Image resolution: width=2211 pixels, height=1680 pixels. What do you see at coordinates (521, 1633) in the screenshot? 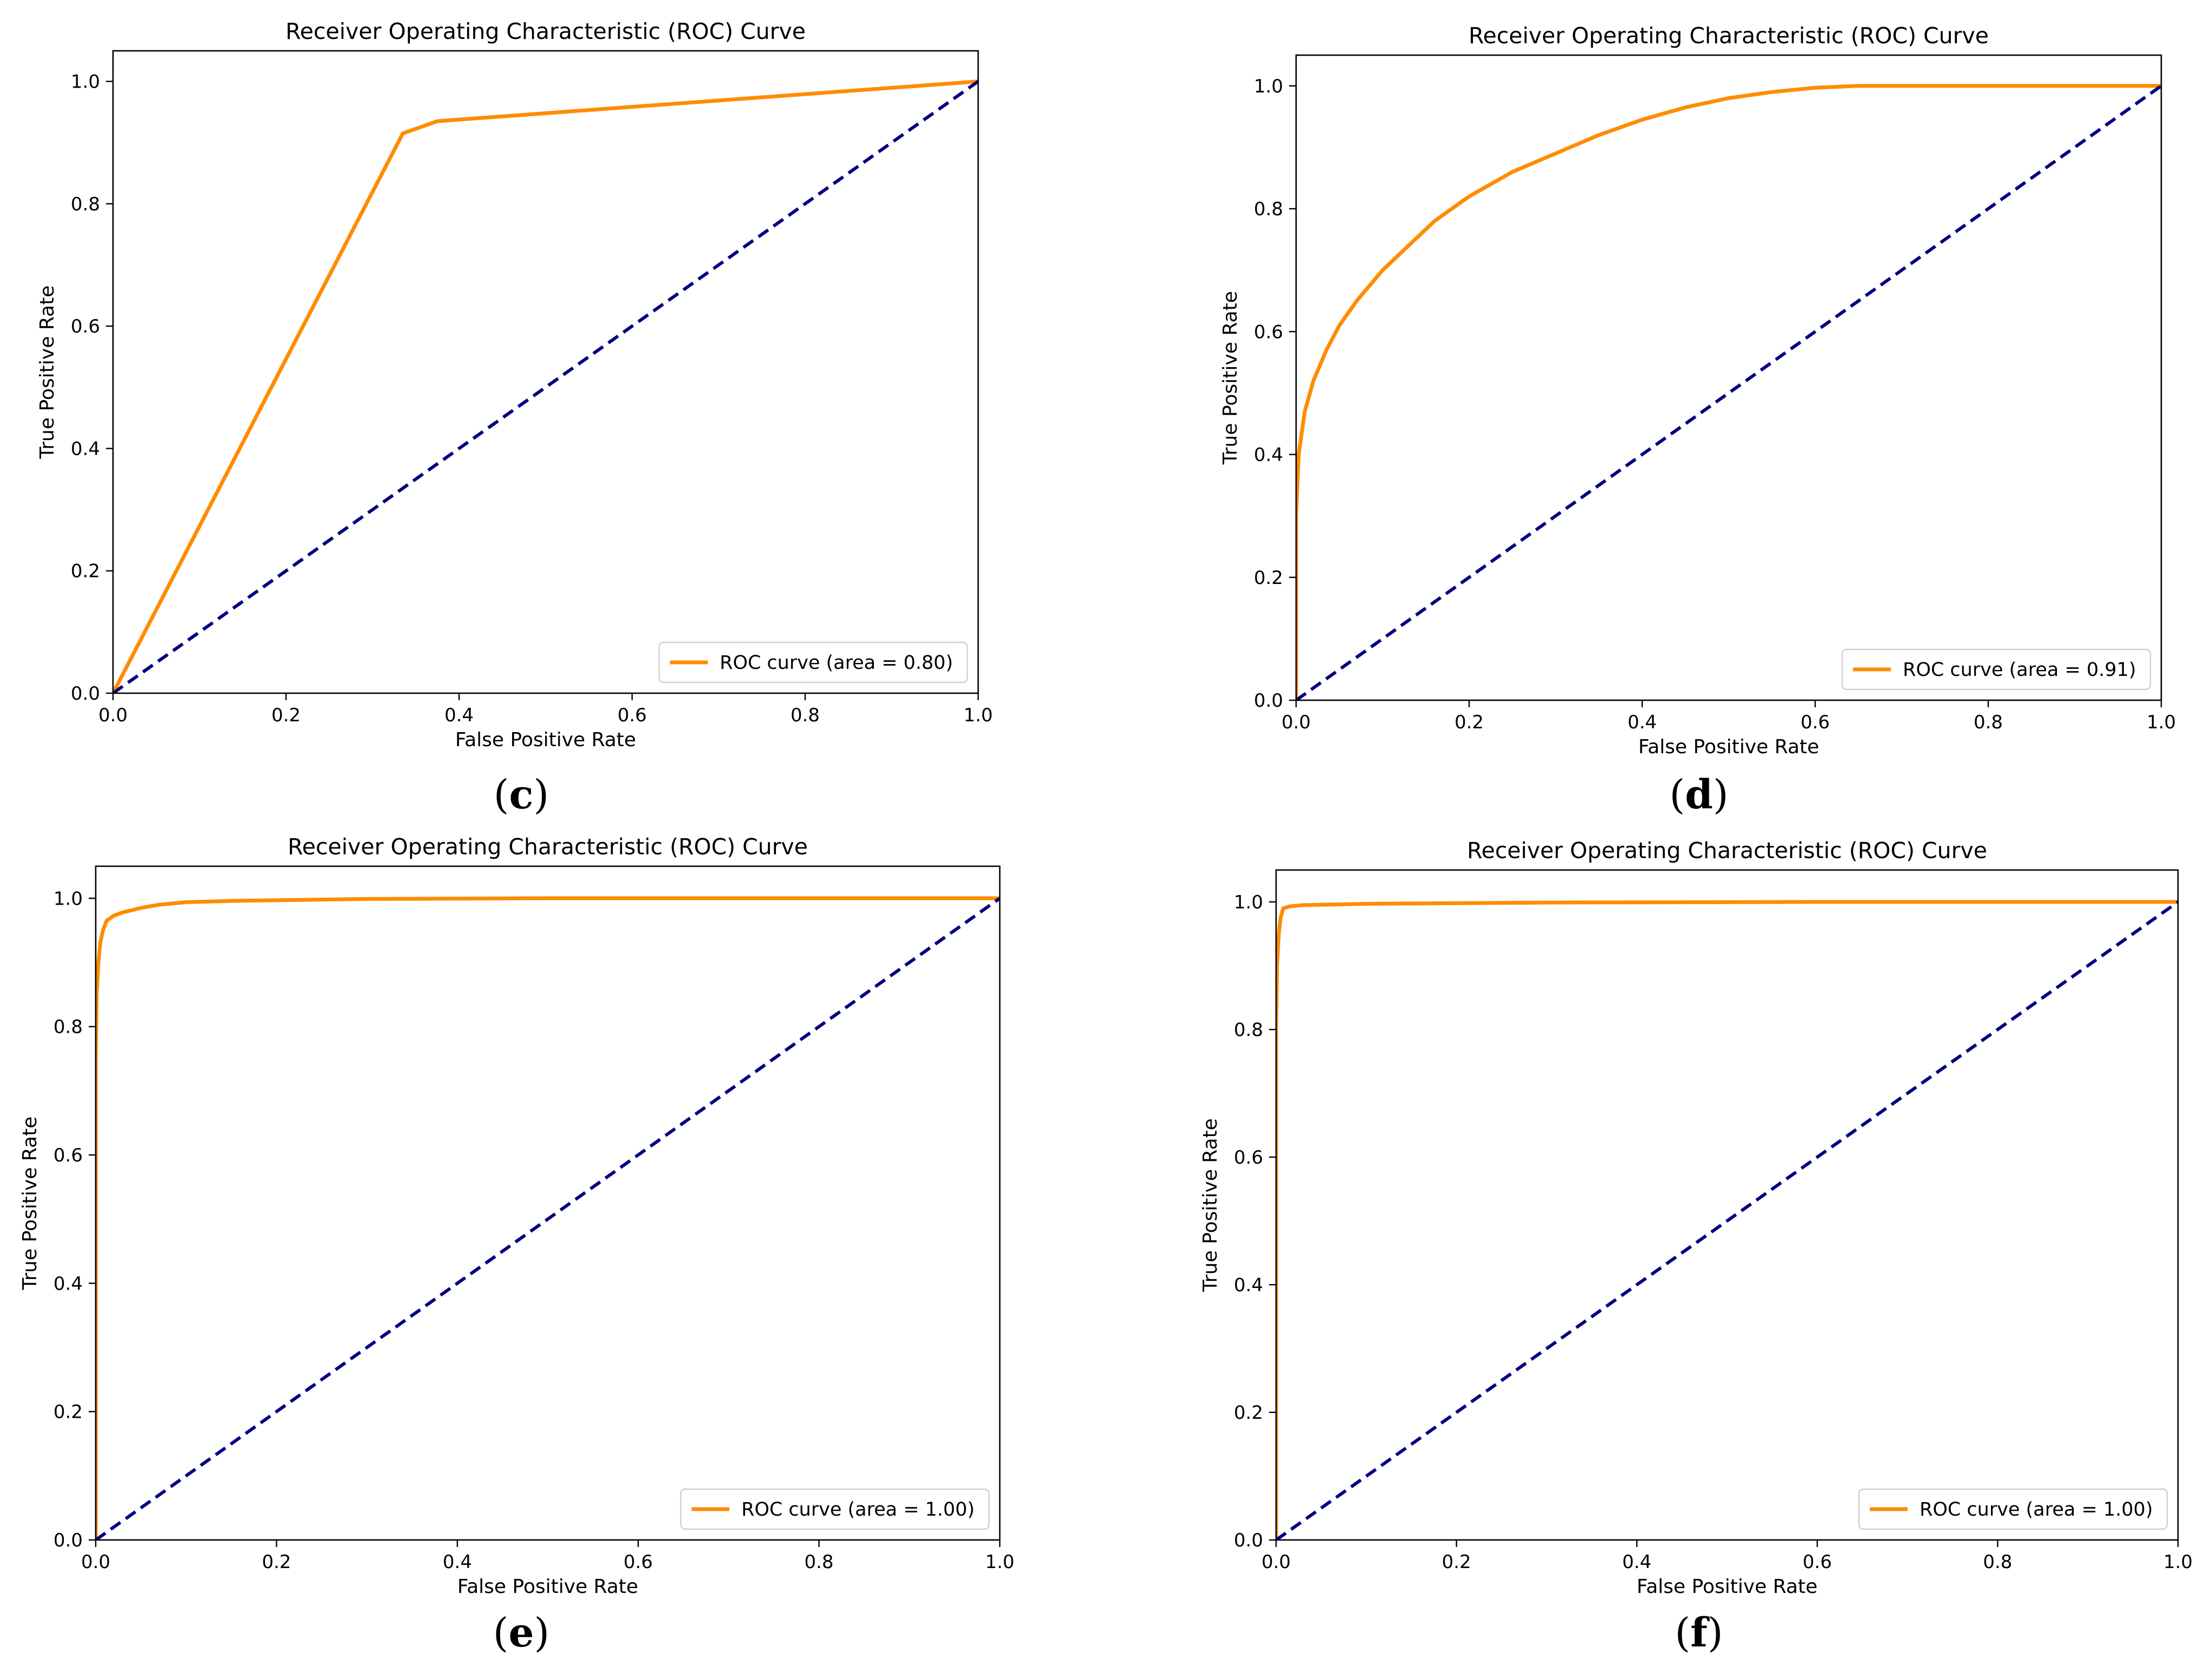
I see `panel-caption: (e)` at bounding box center [521, 1633].